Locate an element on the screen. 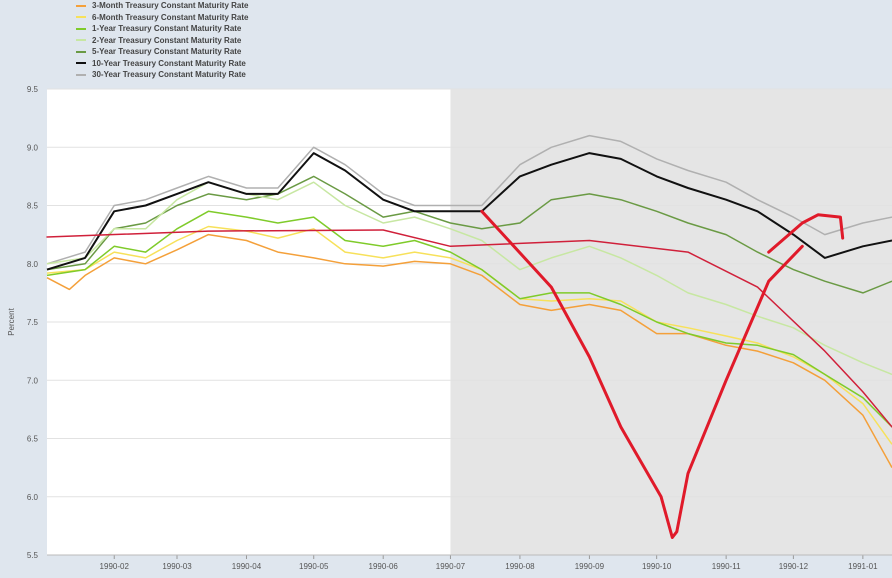 The image size is (892, 578). legend-item: 2-Year Treasury Constant Maturity Rate is located at coordinates (162, 41).